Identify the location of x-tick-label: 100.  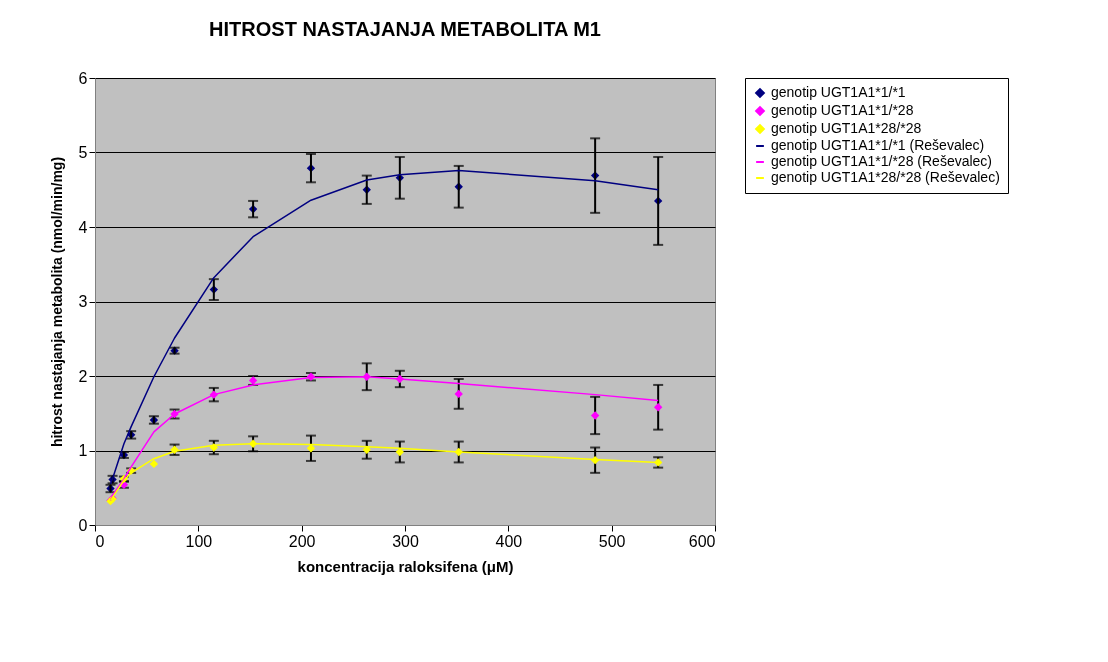
(199, 541).